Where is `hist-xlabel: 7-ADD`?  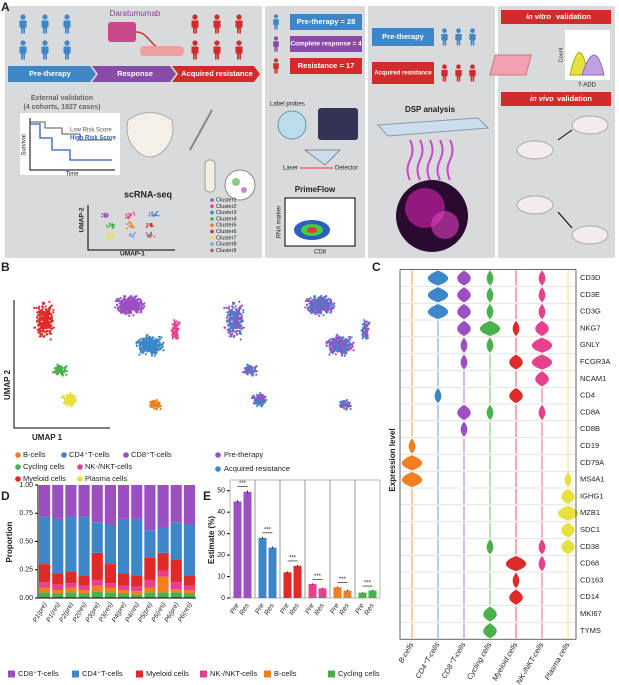 hist-xlabel: 7-ADD is located at coordinates (587, 86).